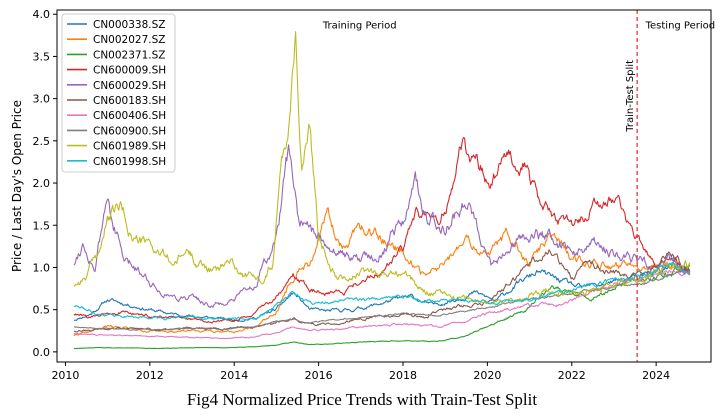 This screenshot has height=417, width=724. What do you see at coordinates (150, 375) in the screenshot?
I see `x-tick-label: 2012` at bounding box center [150, 375].